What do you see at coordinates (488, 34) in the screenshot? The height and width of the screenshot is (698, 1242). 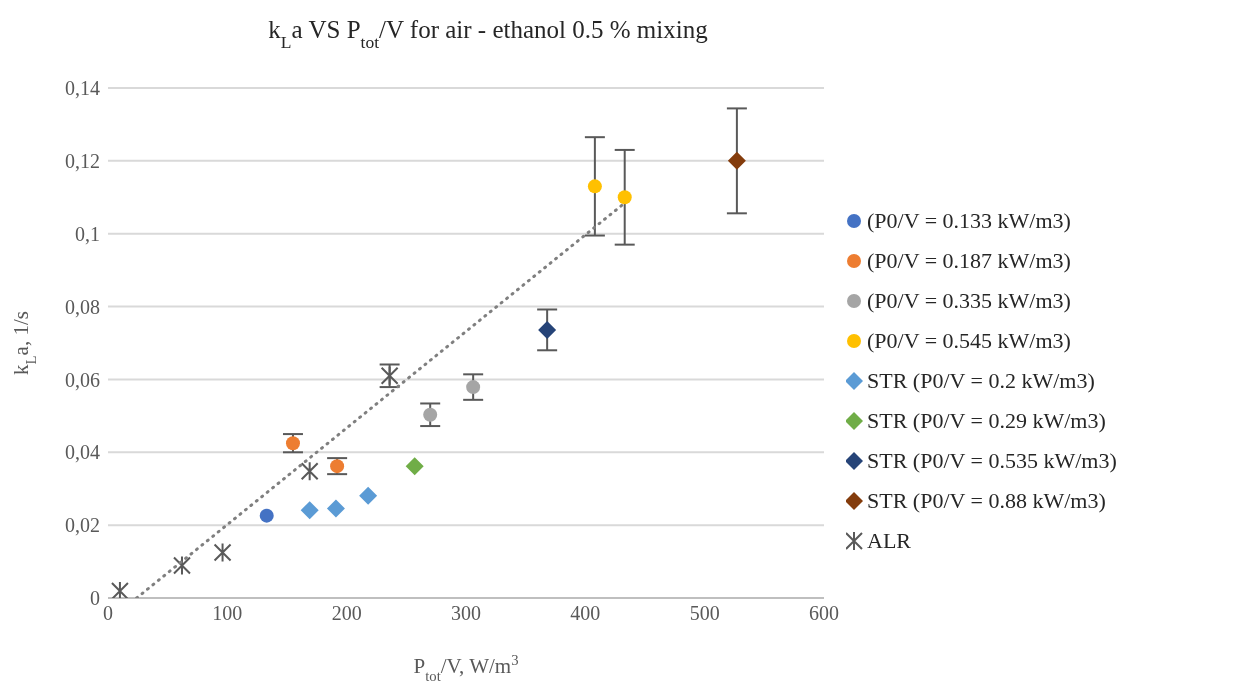 I see `chart-title: k$_{L}$a VS P$_{tot}$/V for air - ethanol 0.5 % mixing` at bounding box center [488, 34].